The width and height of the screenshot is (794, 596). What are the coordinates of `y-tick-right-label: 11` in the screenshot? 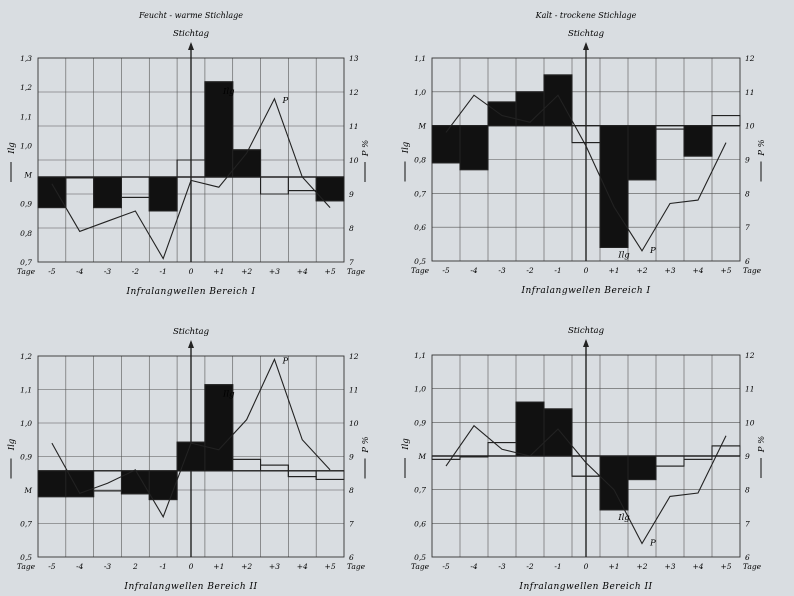 It's located at (750, 389).